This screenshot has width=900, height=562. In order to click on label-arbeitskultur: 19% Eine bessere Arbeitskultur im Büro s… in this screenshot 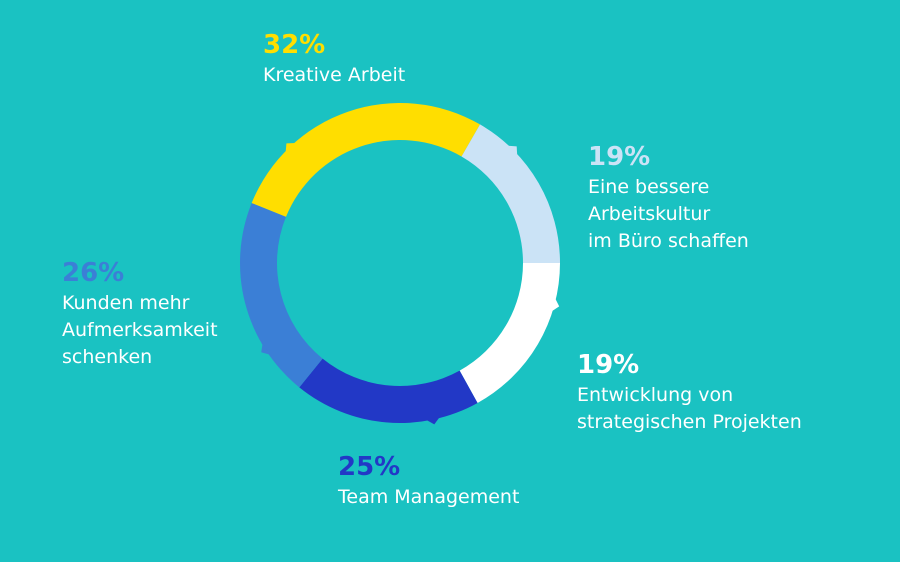, I will do `click(668, 198)`.